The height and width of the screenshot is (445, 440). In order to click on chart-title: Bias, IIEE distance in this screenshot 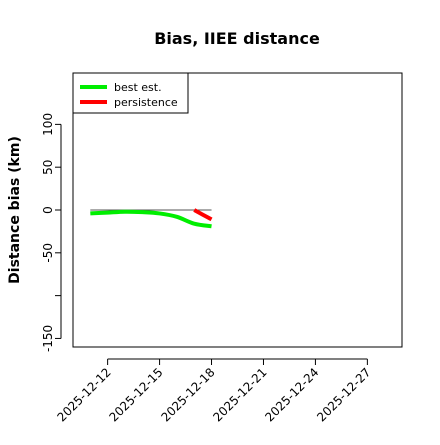, I will do `click(237, 38)`.